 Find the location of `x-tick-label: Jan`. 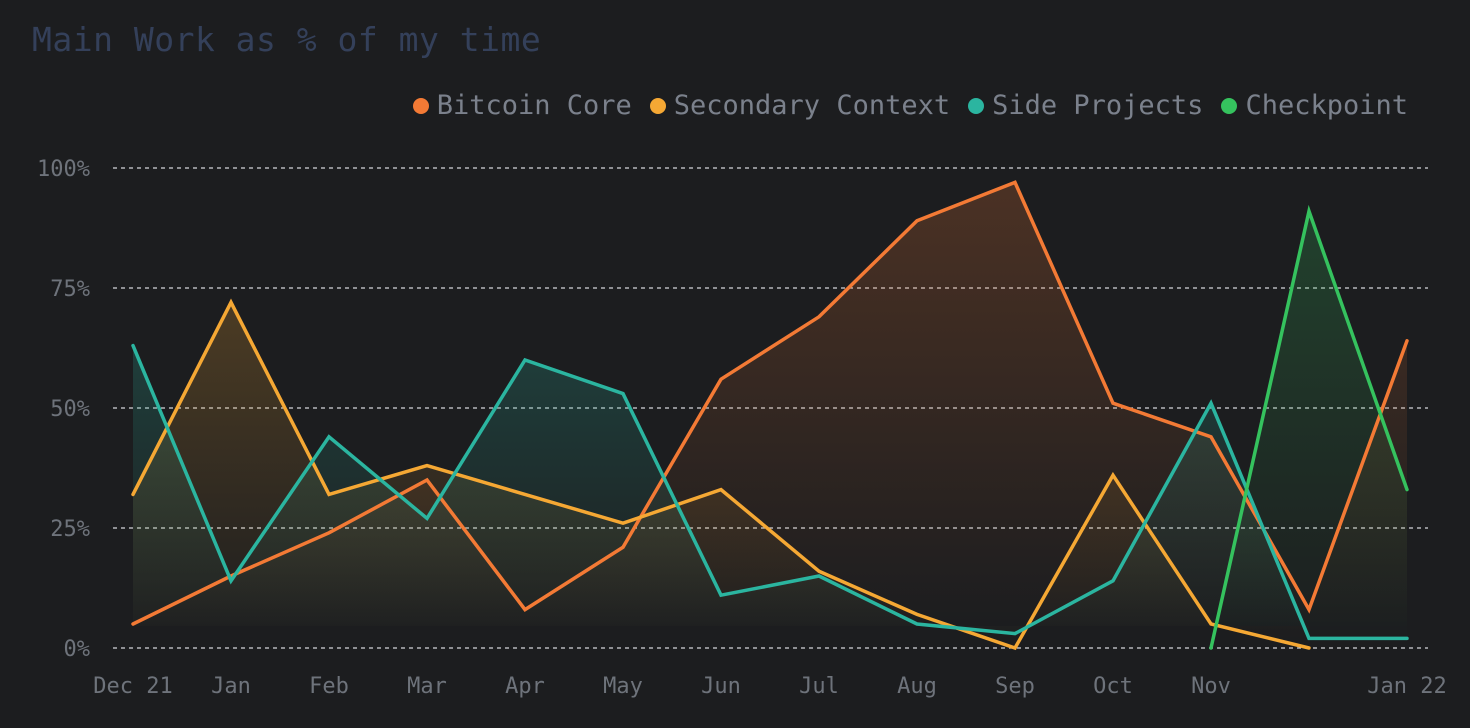

x-tick-label: Jan is located at coordinates (231, 686).